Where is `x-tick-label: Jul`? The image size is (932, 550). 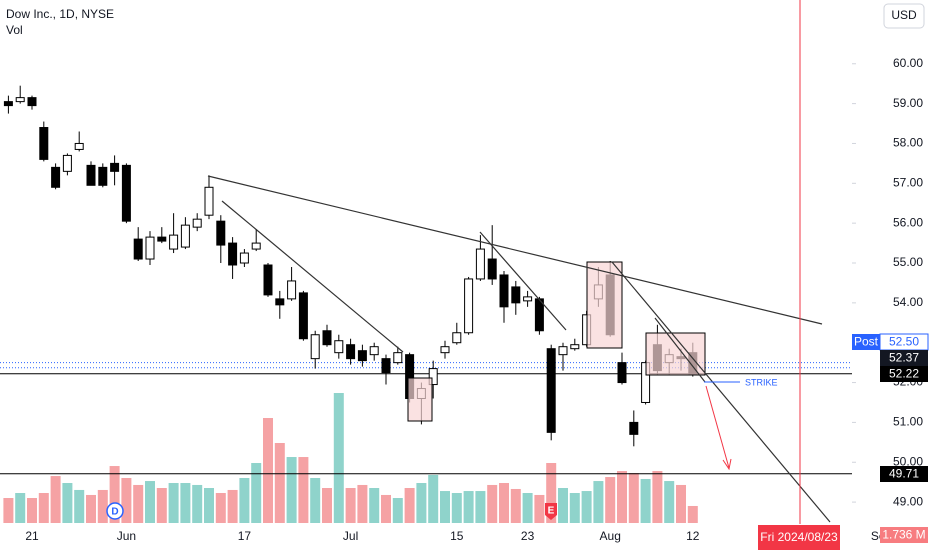 x-tick-label: Jul is located at coordinates (350, 536).